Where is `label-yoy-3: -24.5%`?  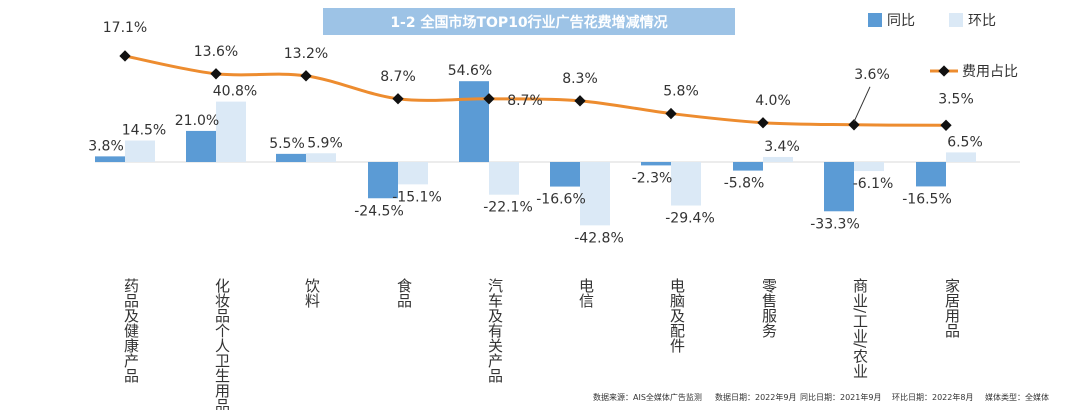 label-yoy-3: -24.5% is located at coordinates (379, 211).